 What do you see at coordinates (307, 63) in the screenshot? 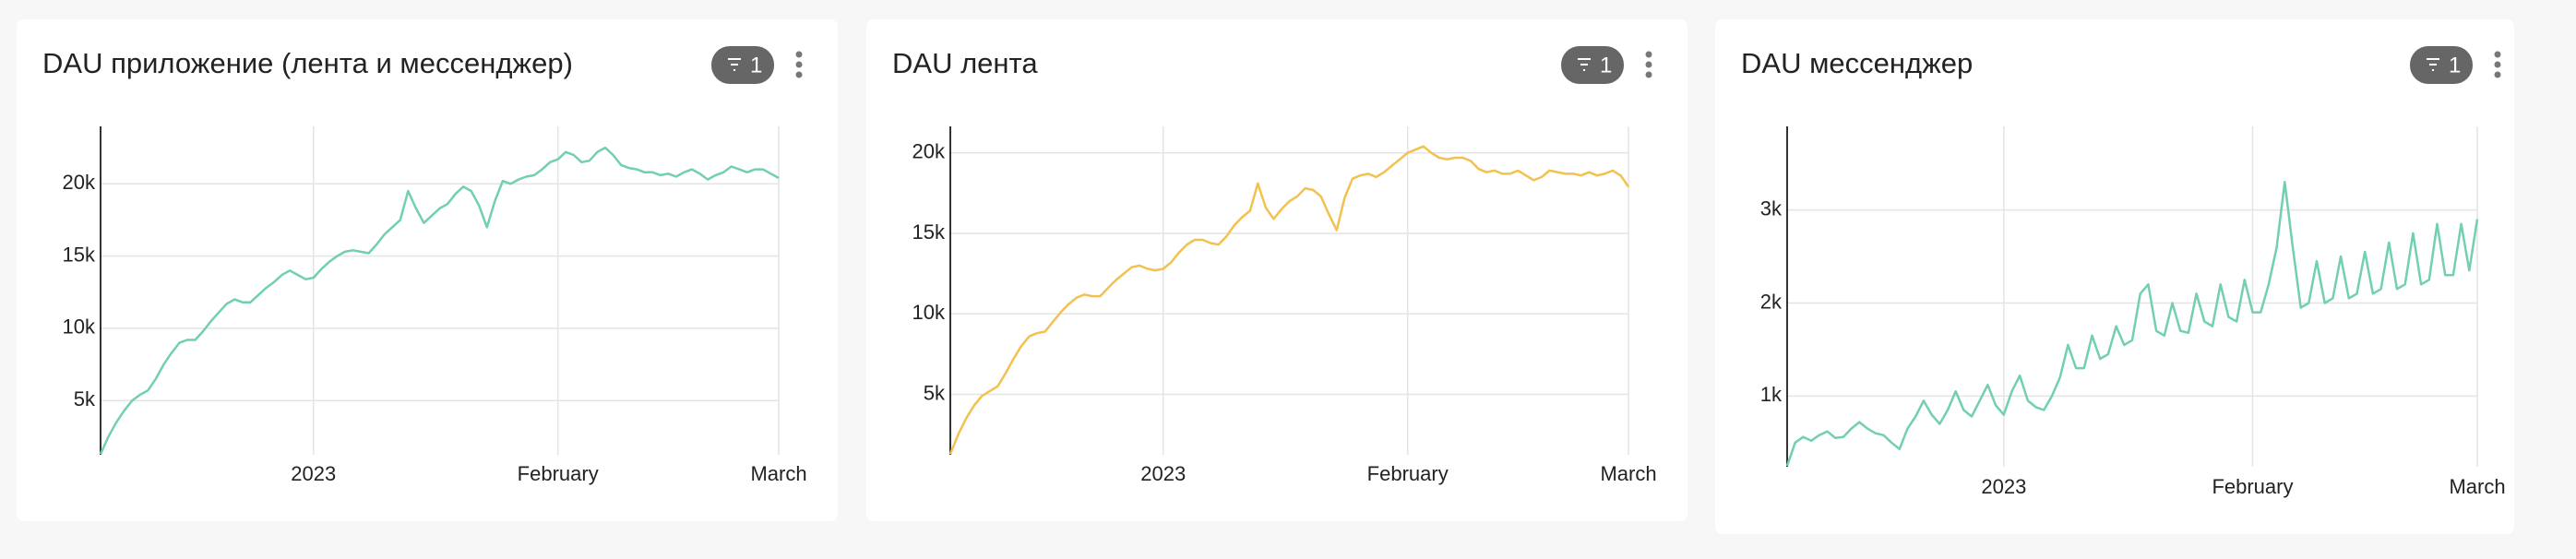
I see `card-title: DAU приложение (лента и мессенджер)` at bounding box center [307, 63].